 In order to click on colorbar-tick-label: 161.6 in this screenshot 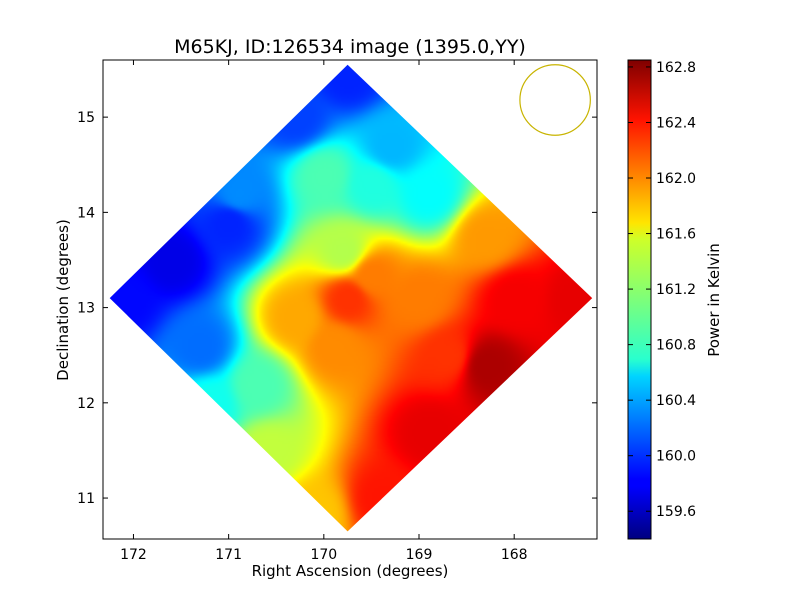, I will do `click(676, 235)`.